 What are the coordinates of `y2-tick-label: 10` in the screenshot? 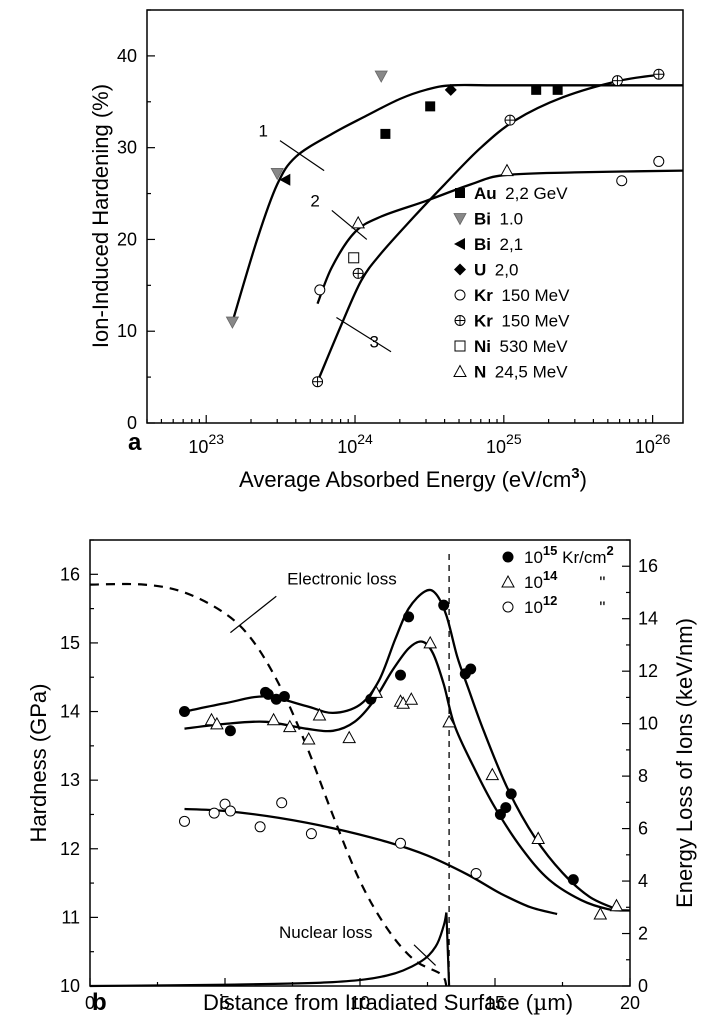 It's located at (648, 724).